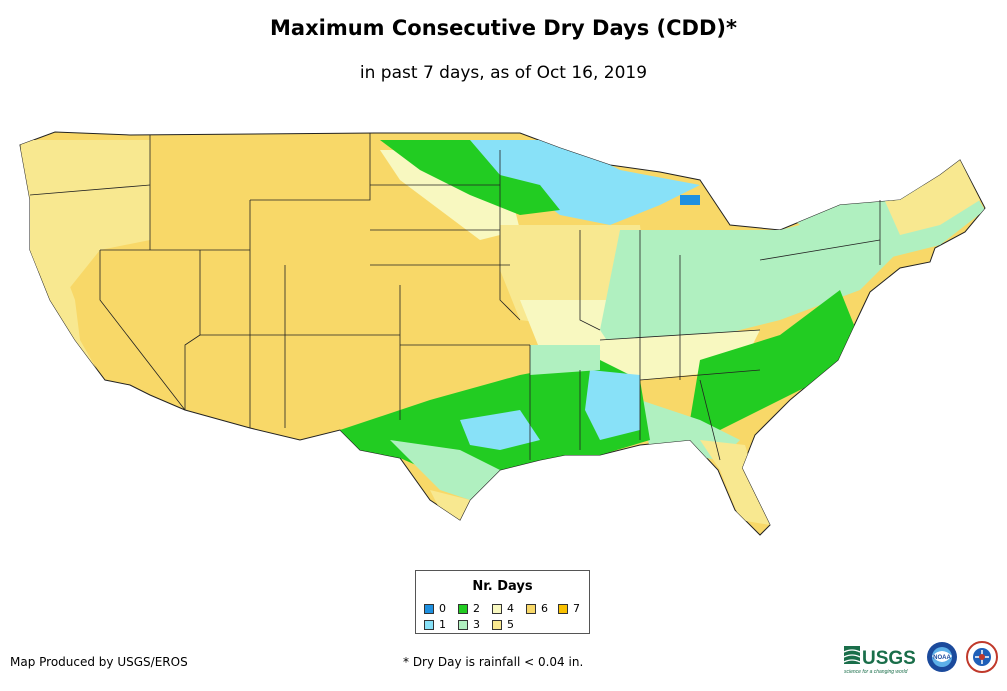 The image size is (1007, 691). Describe the element at coordinates (469, 624) in the screenshot. I see `legend-item-3: 3` at that location.